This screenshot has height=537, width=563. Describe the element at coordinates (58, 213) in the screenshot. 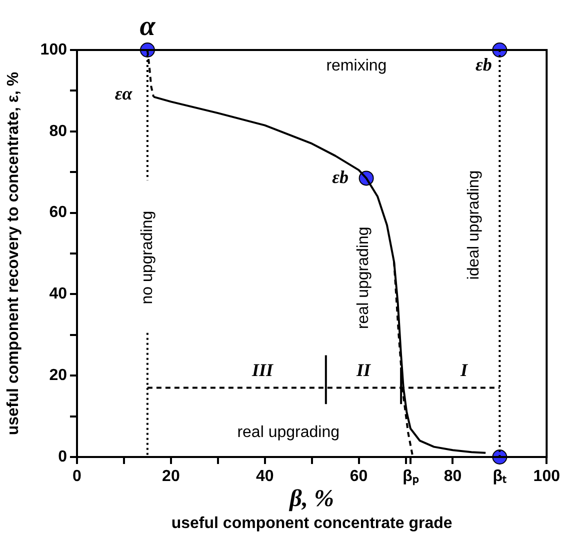

I see `y-tick-label: 60` at that location.